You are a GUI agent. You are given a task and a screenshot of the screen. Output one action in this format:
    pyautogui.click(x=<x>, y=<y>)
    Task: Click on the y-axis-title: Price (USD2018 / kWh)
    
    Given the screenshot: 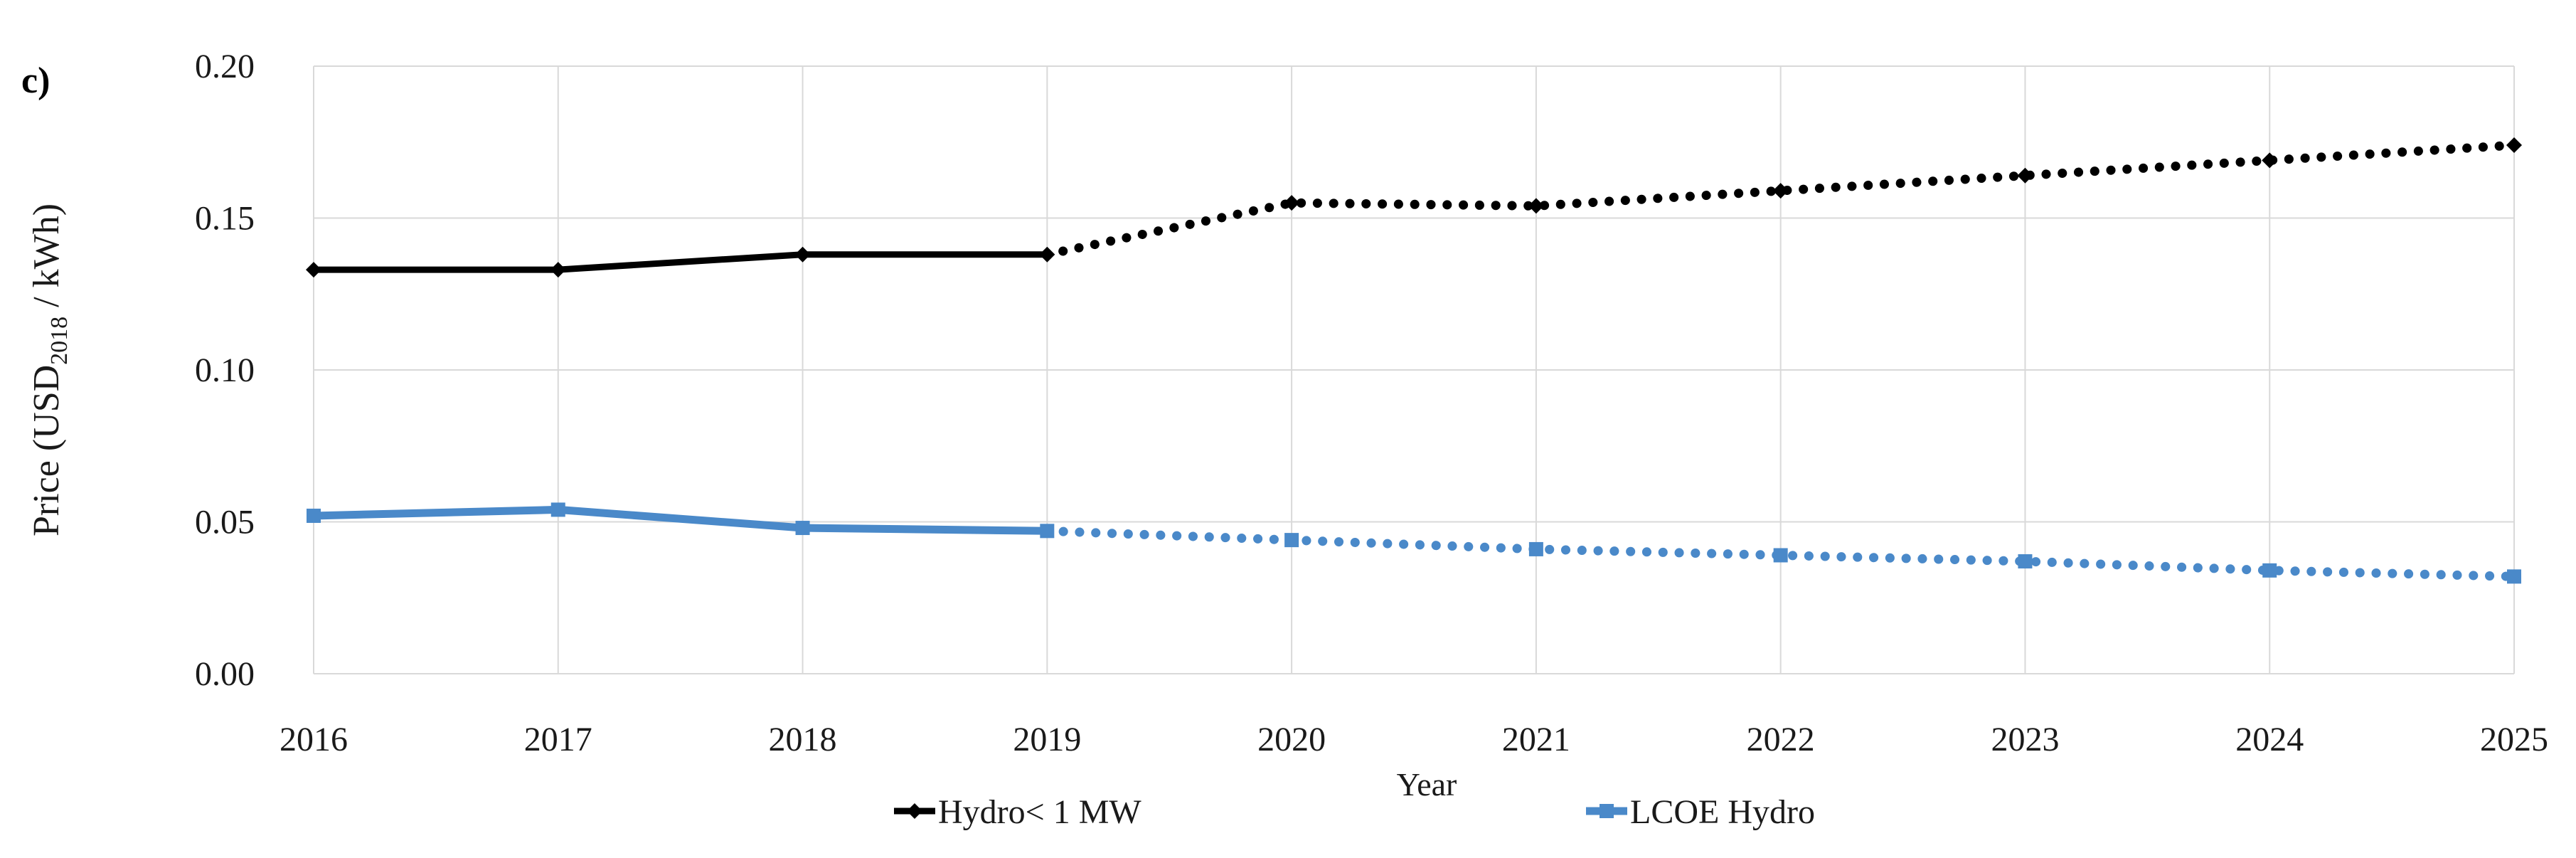 What is the action you would take?
    pyautogui.click(x=49, y=369)
    